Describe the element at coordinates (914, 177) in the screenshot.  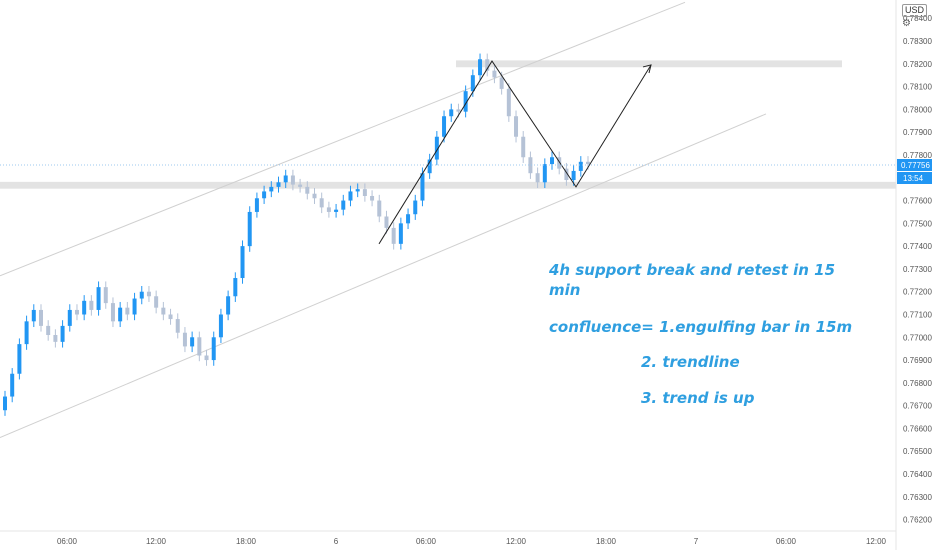
I see `countdown-badge` at that location.